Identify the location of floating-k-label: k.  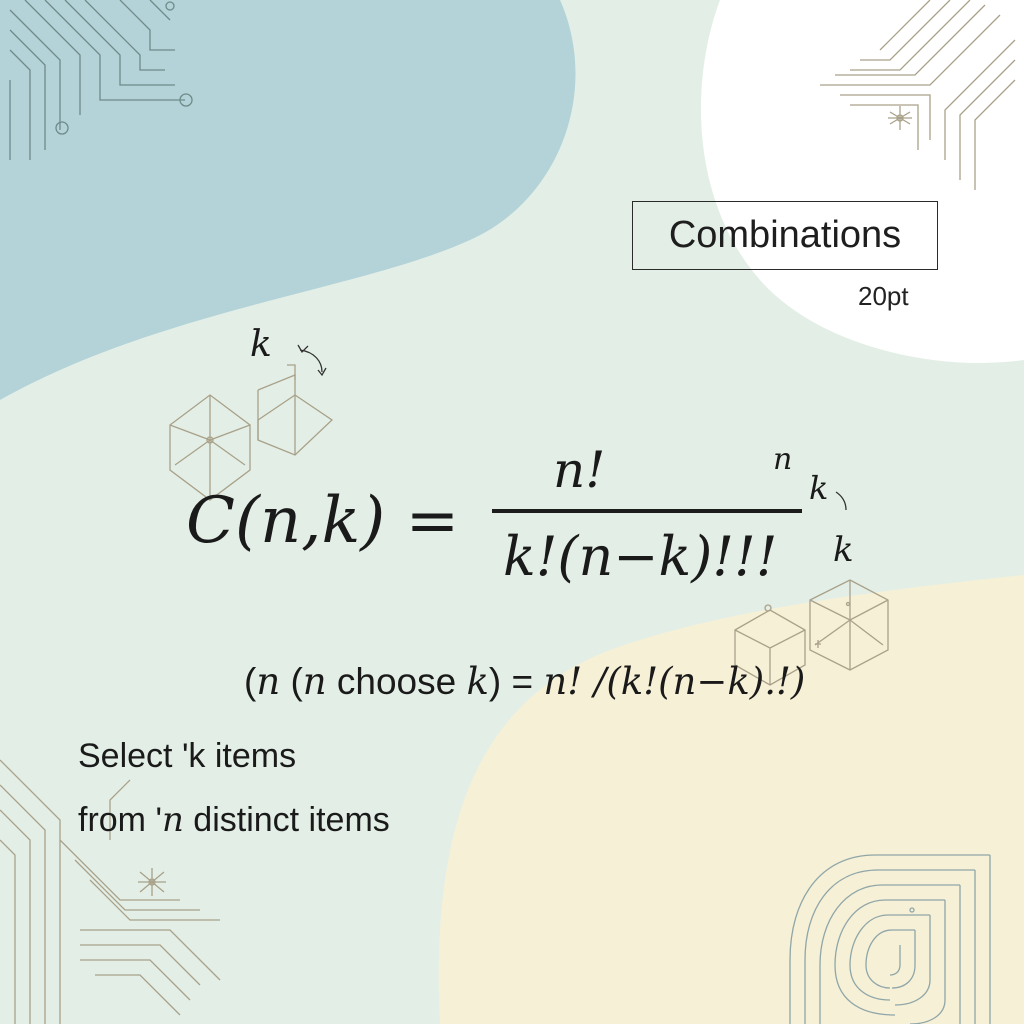
(261, 344).